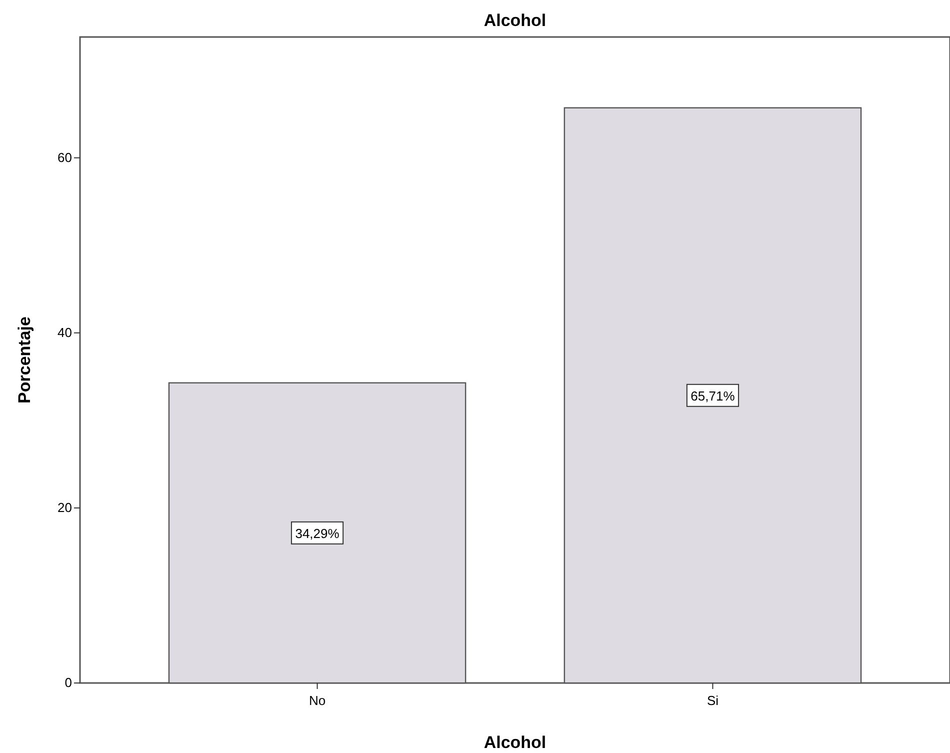 Image resolution: width=950 pixels, height=753 pixels. I want to click on x-tick-label: Si, so click(712, 700).